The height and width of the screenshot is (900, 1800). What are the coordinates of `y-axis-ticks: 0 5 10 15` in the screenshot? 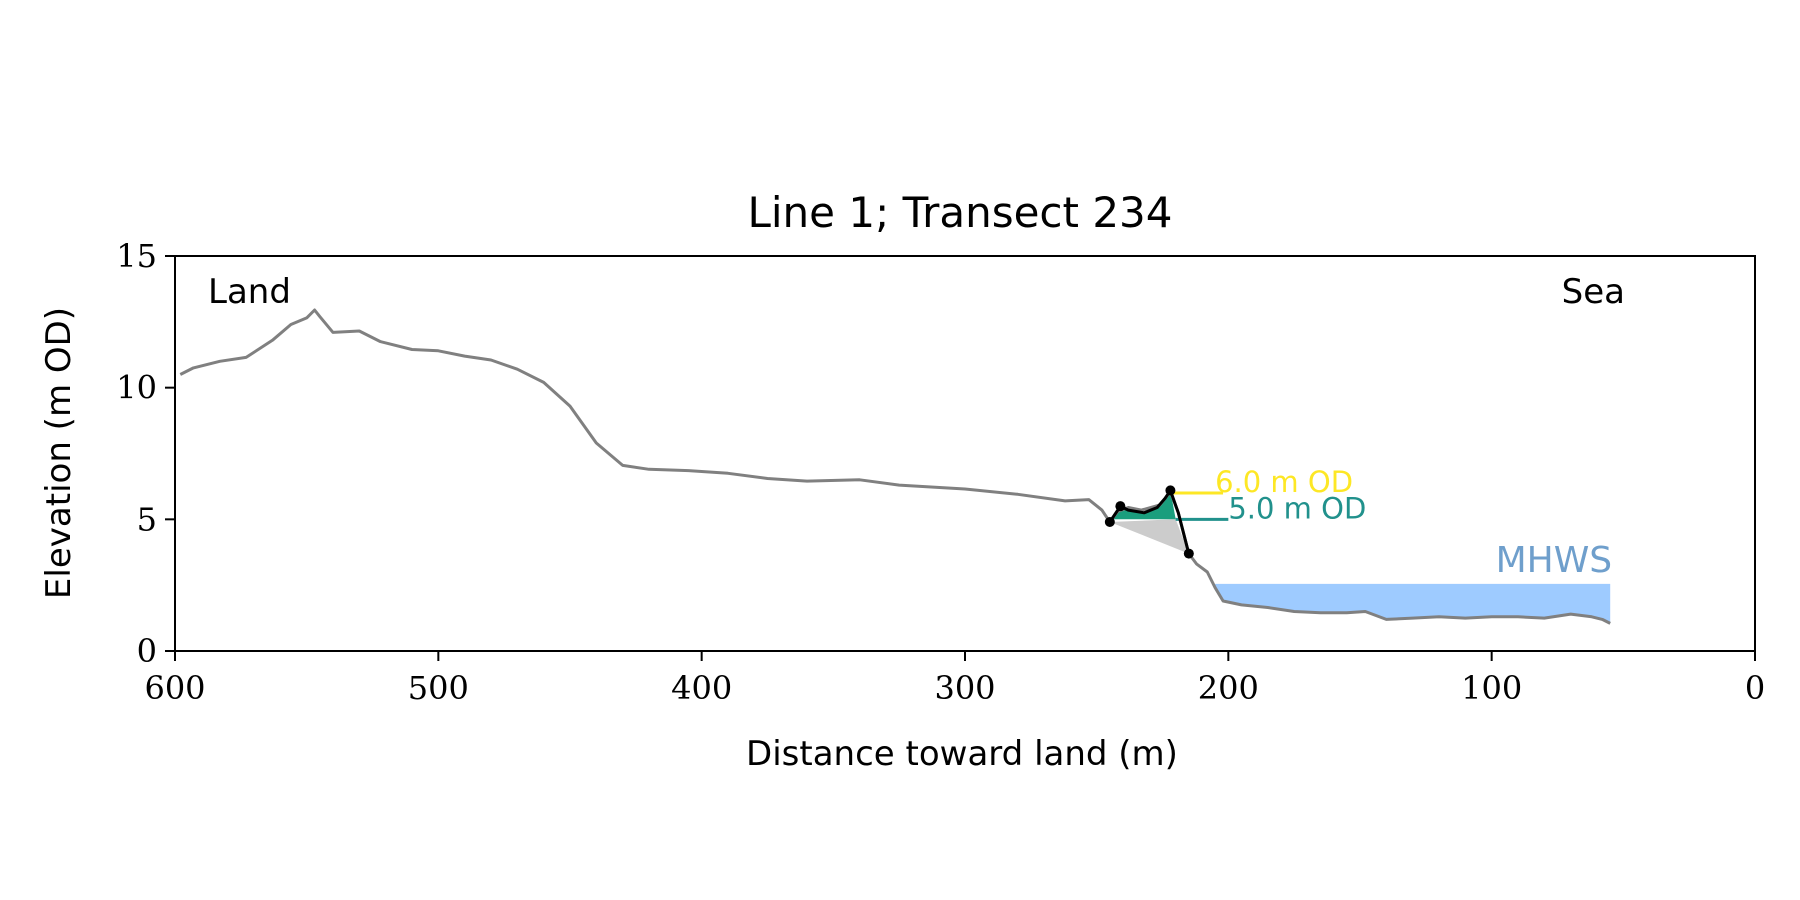 It's located at (145, 453).